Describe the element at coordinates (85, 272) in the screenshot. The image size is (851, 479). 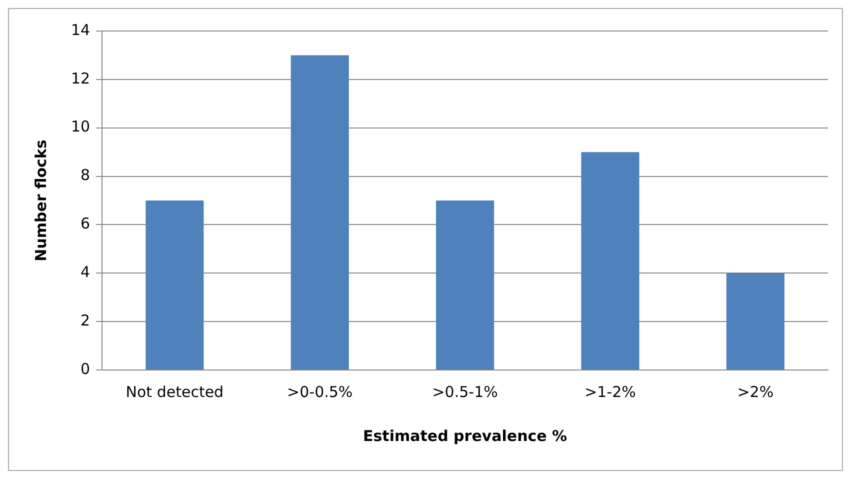
I see `y-tick-label: 4` at that location.